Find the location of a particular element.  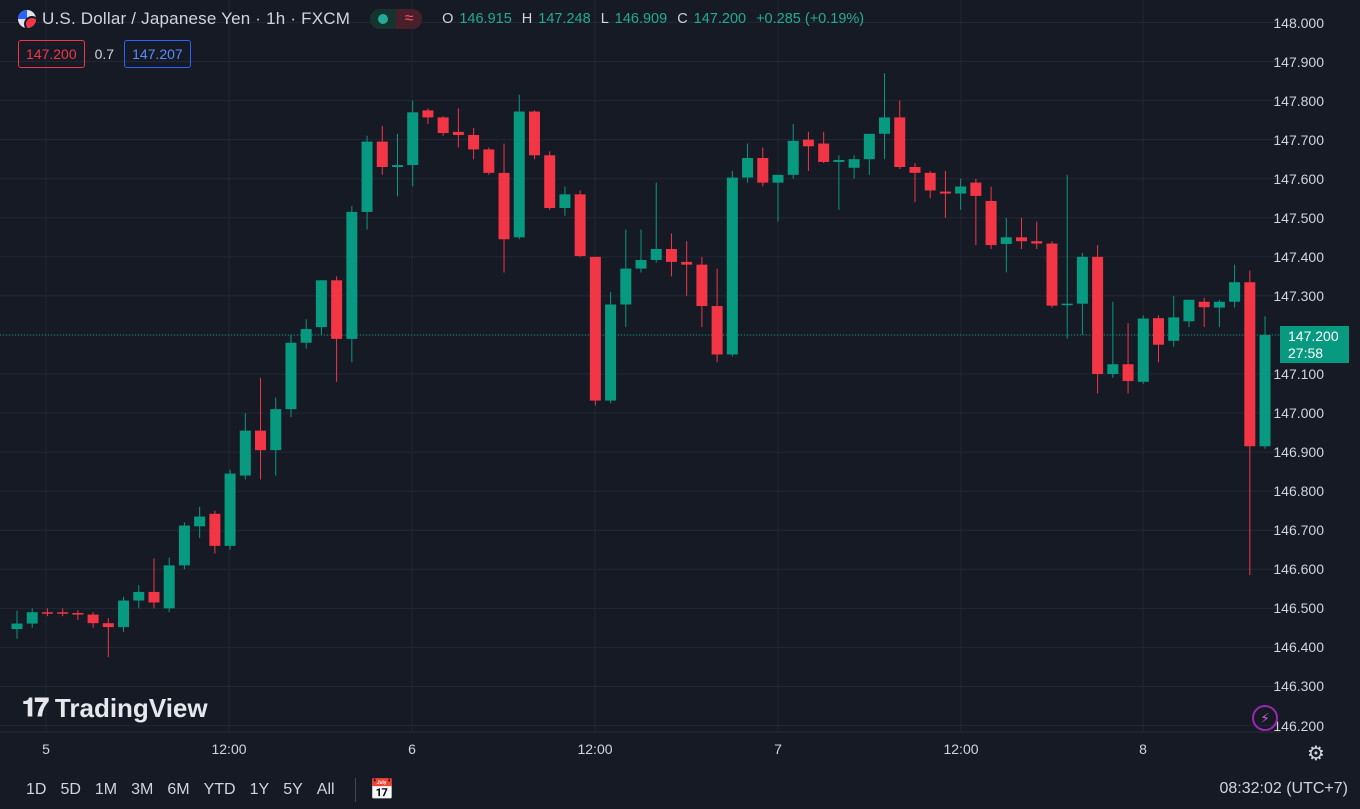

range-all-button: All is located at coordinates (325, 789).